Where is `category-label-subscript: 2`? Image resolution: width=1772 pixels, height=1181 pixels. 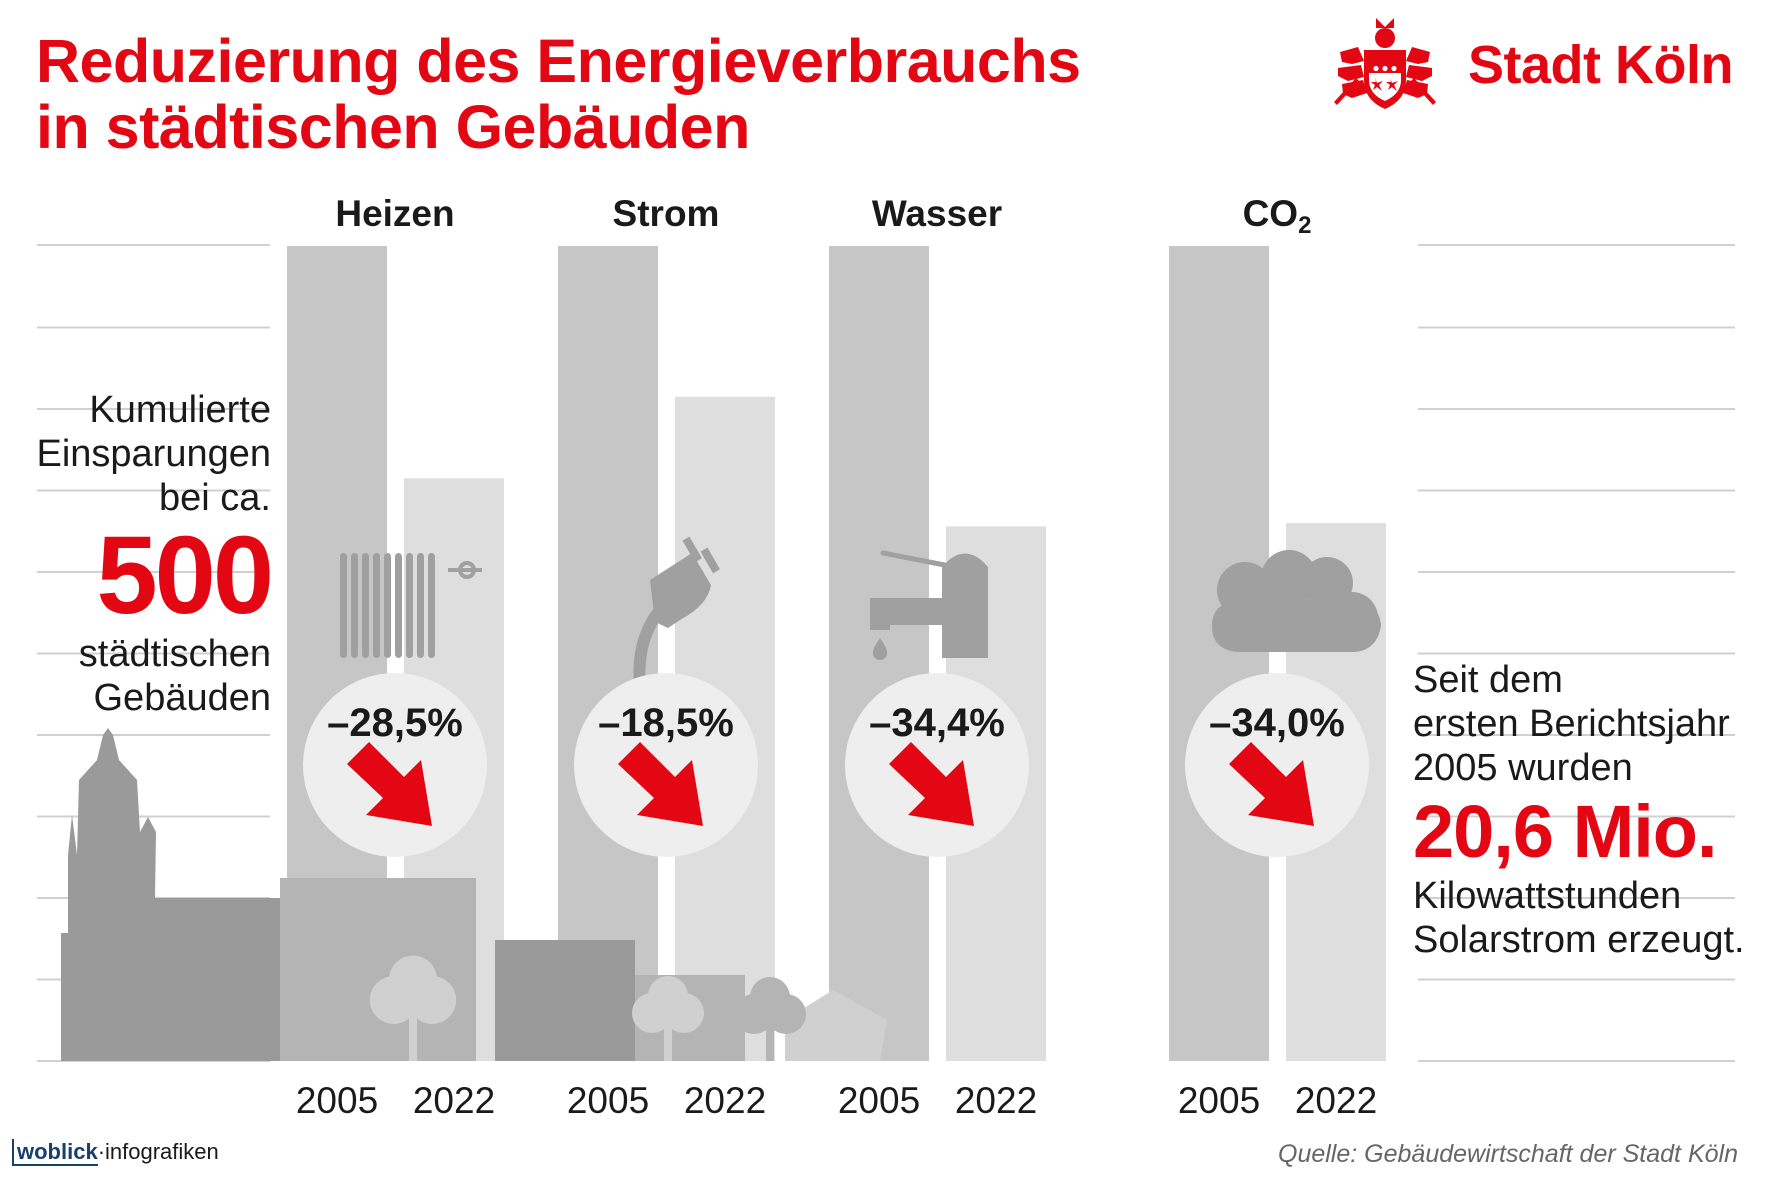 category-label-subscript: 2 is located at coordinates (1304, 225).